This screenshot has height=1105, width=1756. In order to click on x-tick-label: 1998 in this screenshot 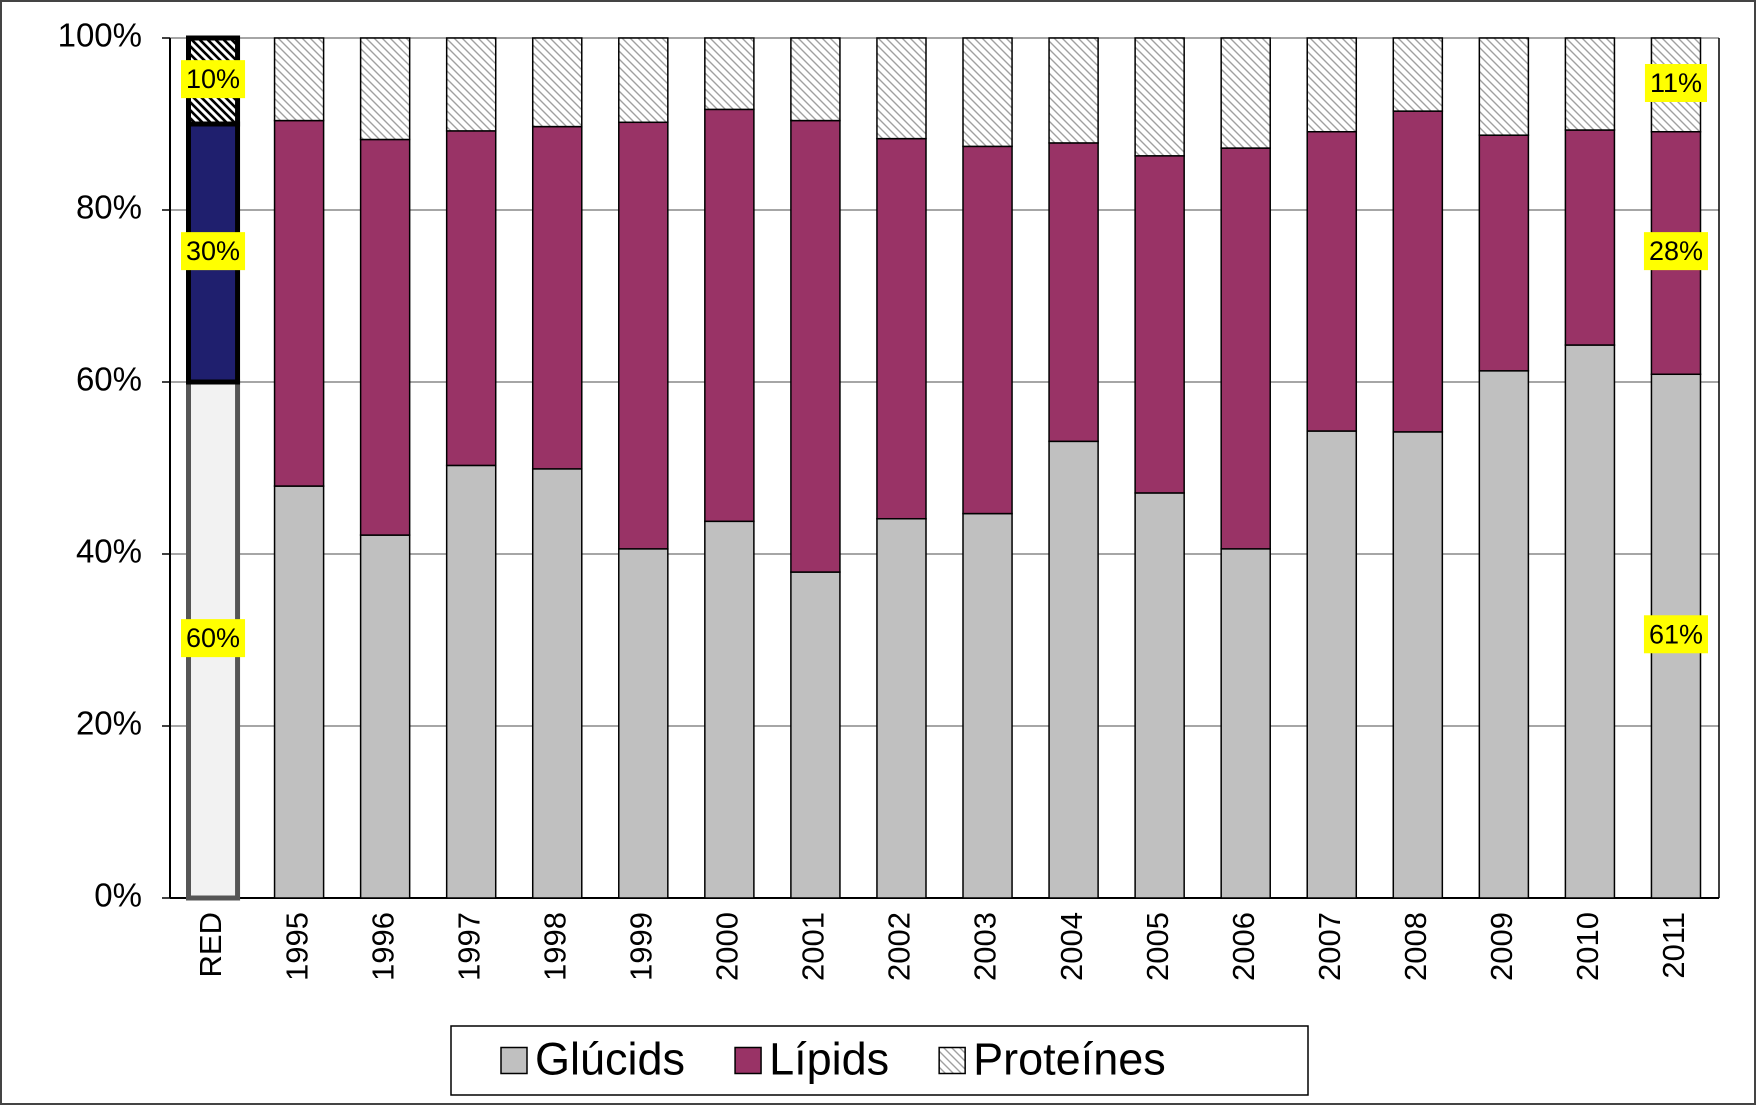, I will do `click(554, 946)`.